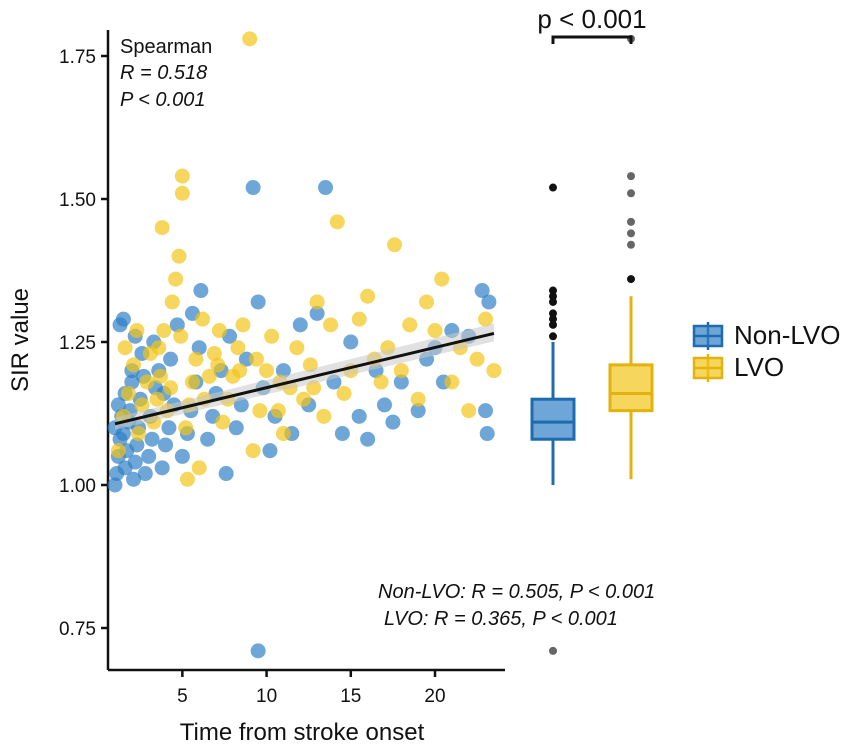  Describe the element at coordinates (182, 696) in the screenshot. I see `x-tick-label: 5` at that location.